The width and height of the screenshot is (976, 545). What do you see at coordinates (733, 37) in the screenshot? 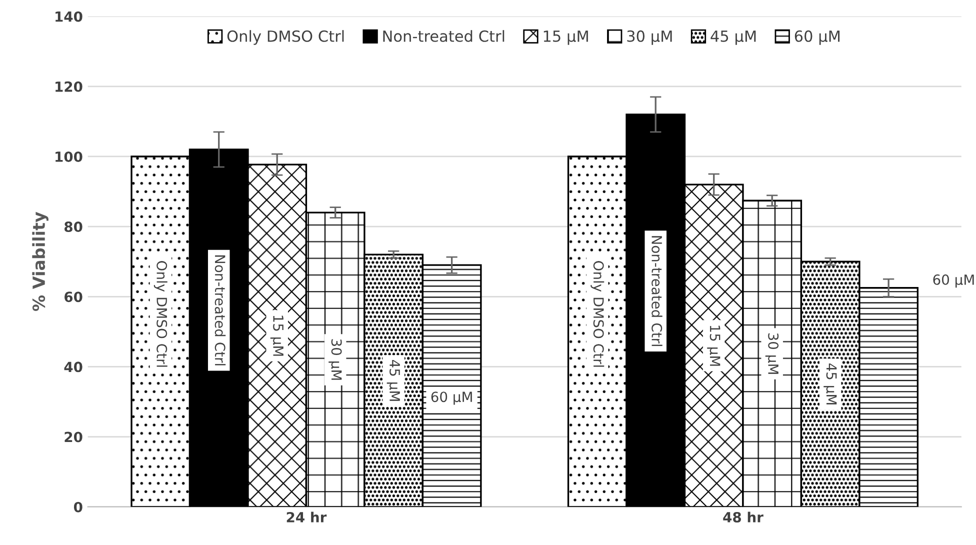
I see `legend-label: 45 µM` at bounding box center [733, 37].